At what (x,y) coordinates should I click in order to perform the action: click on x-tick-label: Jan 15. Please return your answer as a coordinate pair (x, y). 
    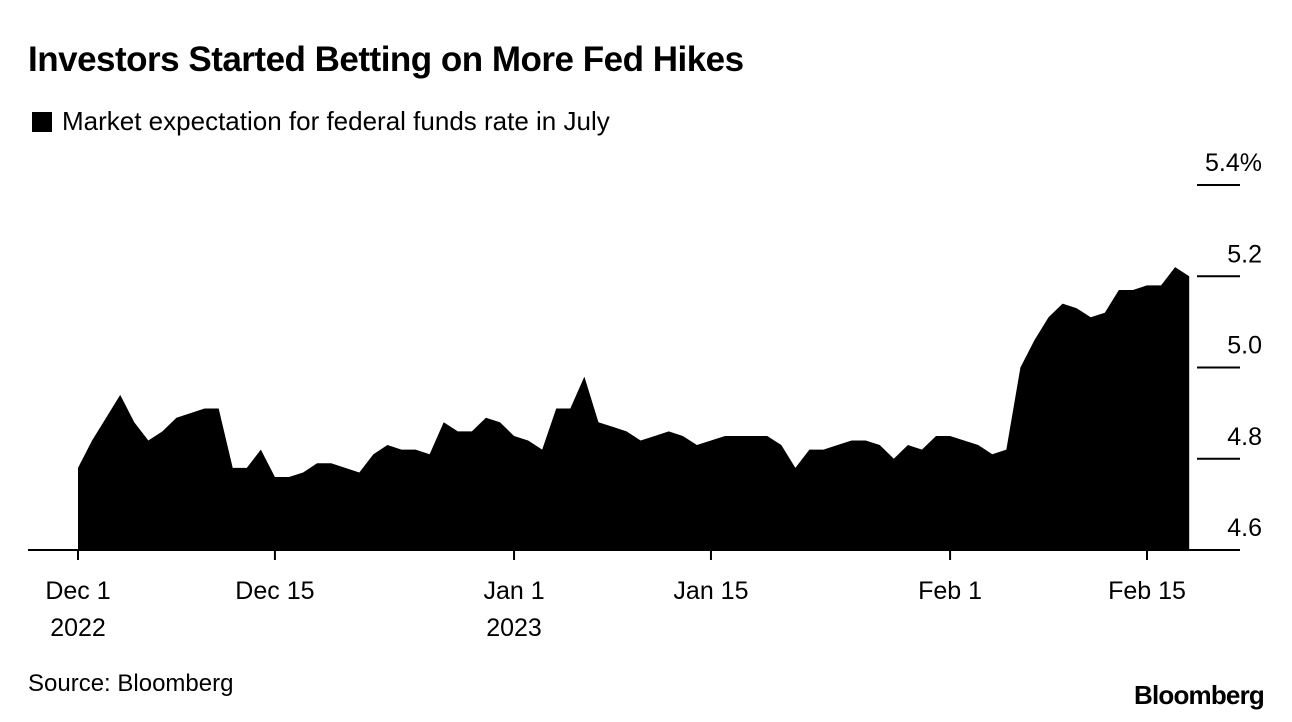
    Looking at the image, I should click on (710, 591).